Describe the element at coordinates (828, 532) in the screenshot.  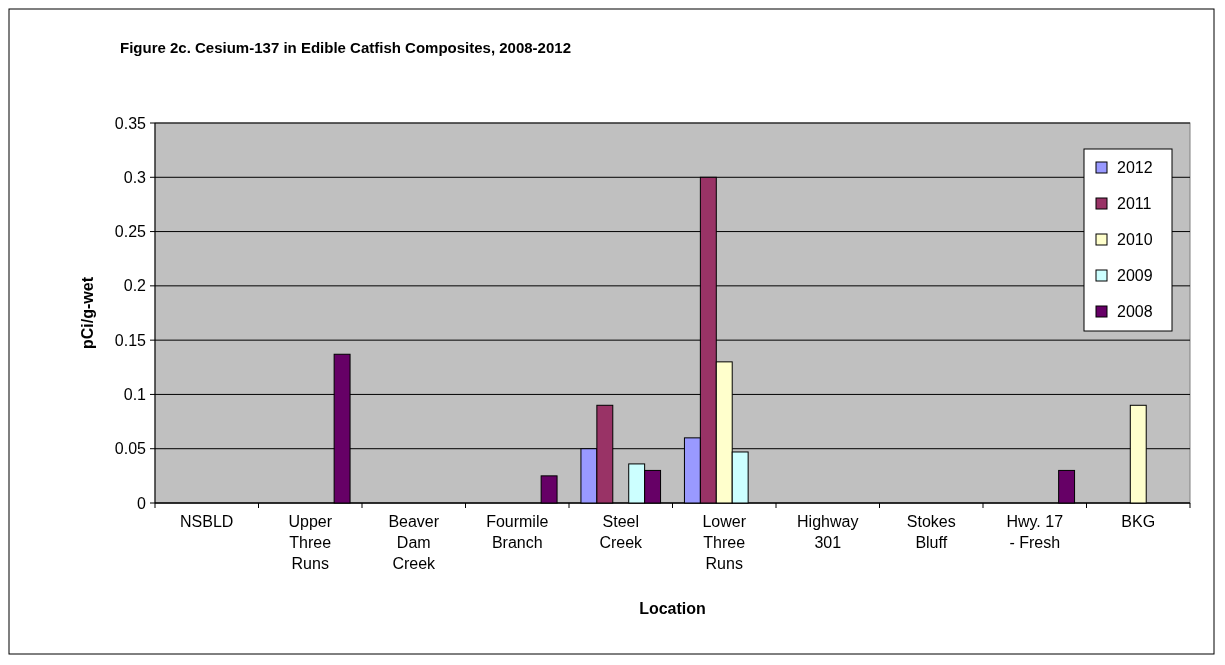
I see `x-tick-label: Highway 301` at that location.